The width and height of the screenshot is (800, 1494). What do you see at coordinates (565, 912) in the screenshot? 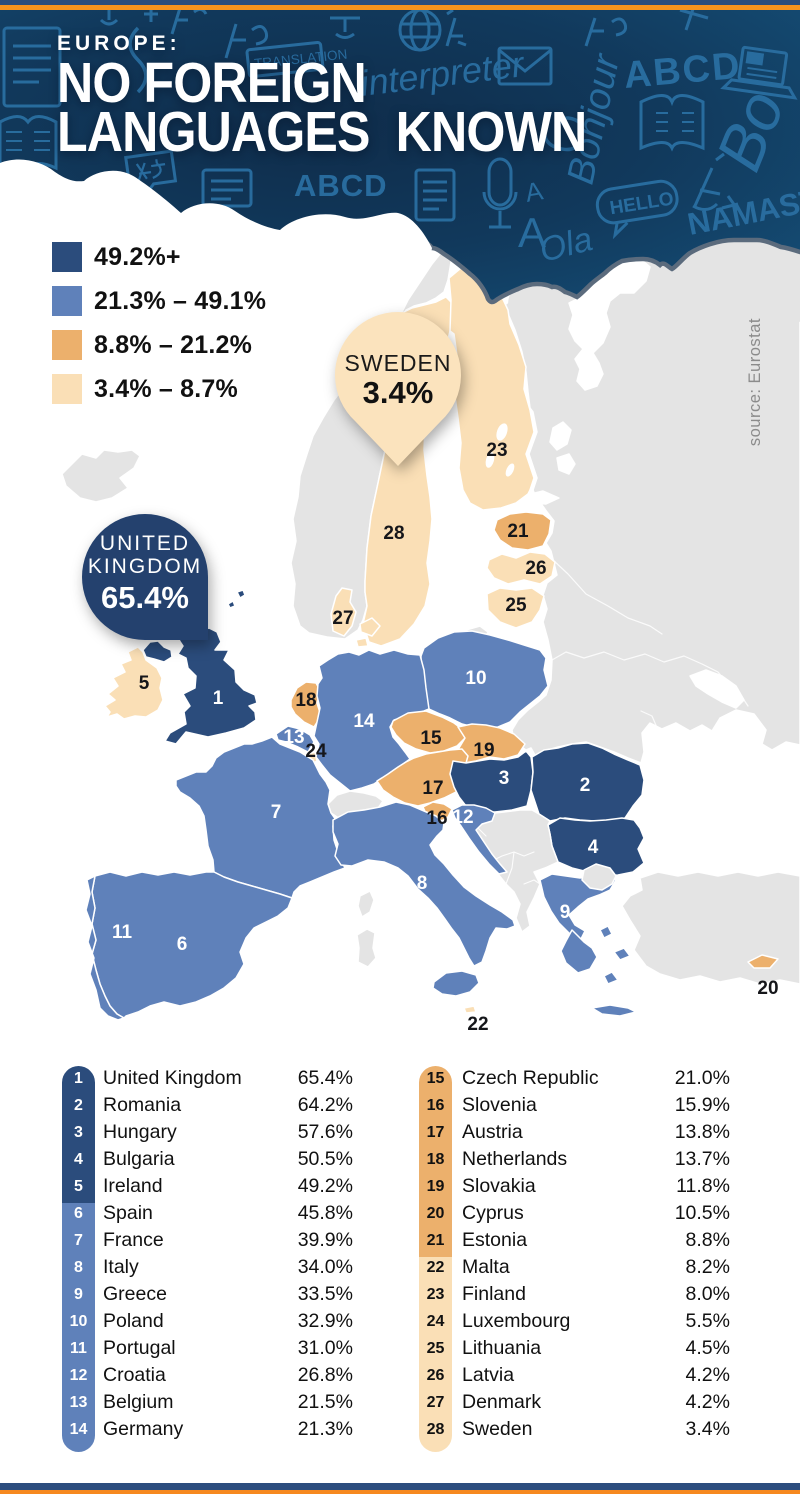
I see `svg-text: 9` at bounding box center [565, 912].